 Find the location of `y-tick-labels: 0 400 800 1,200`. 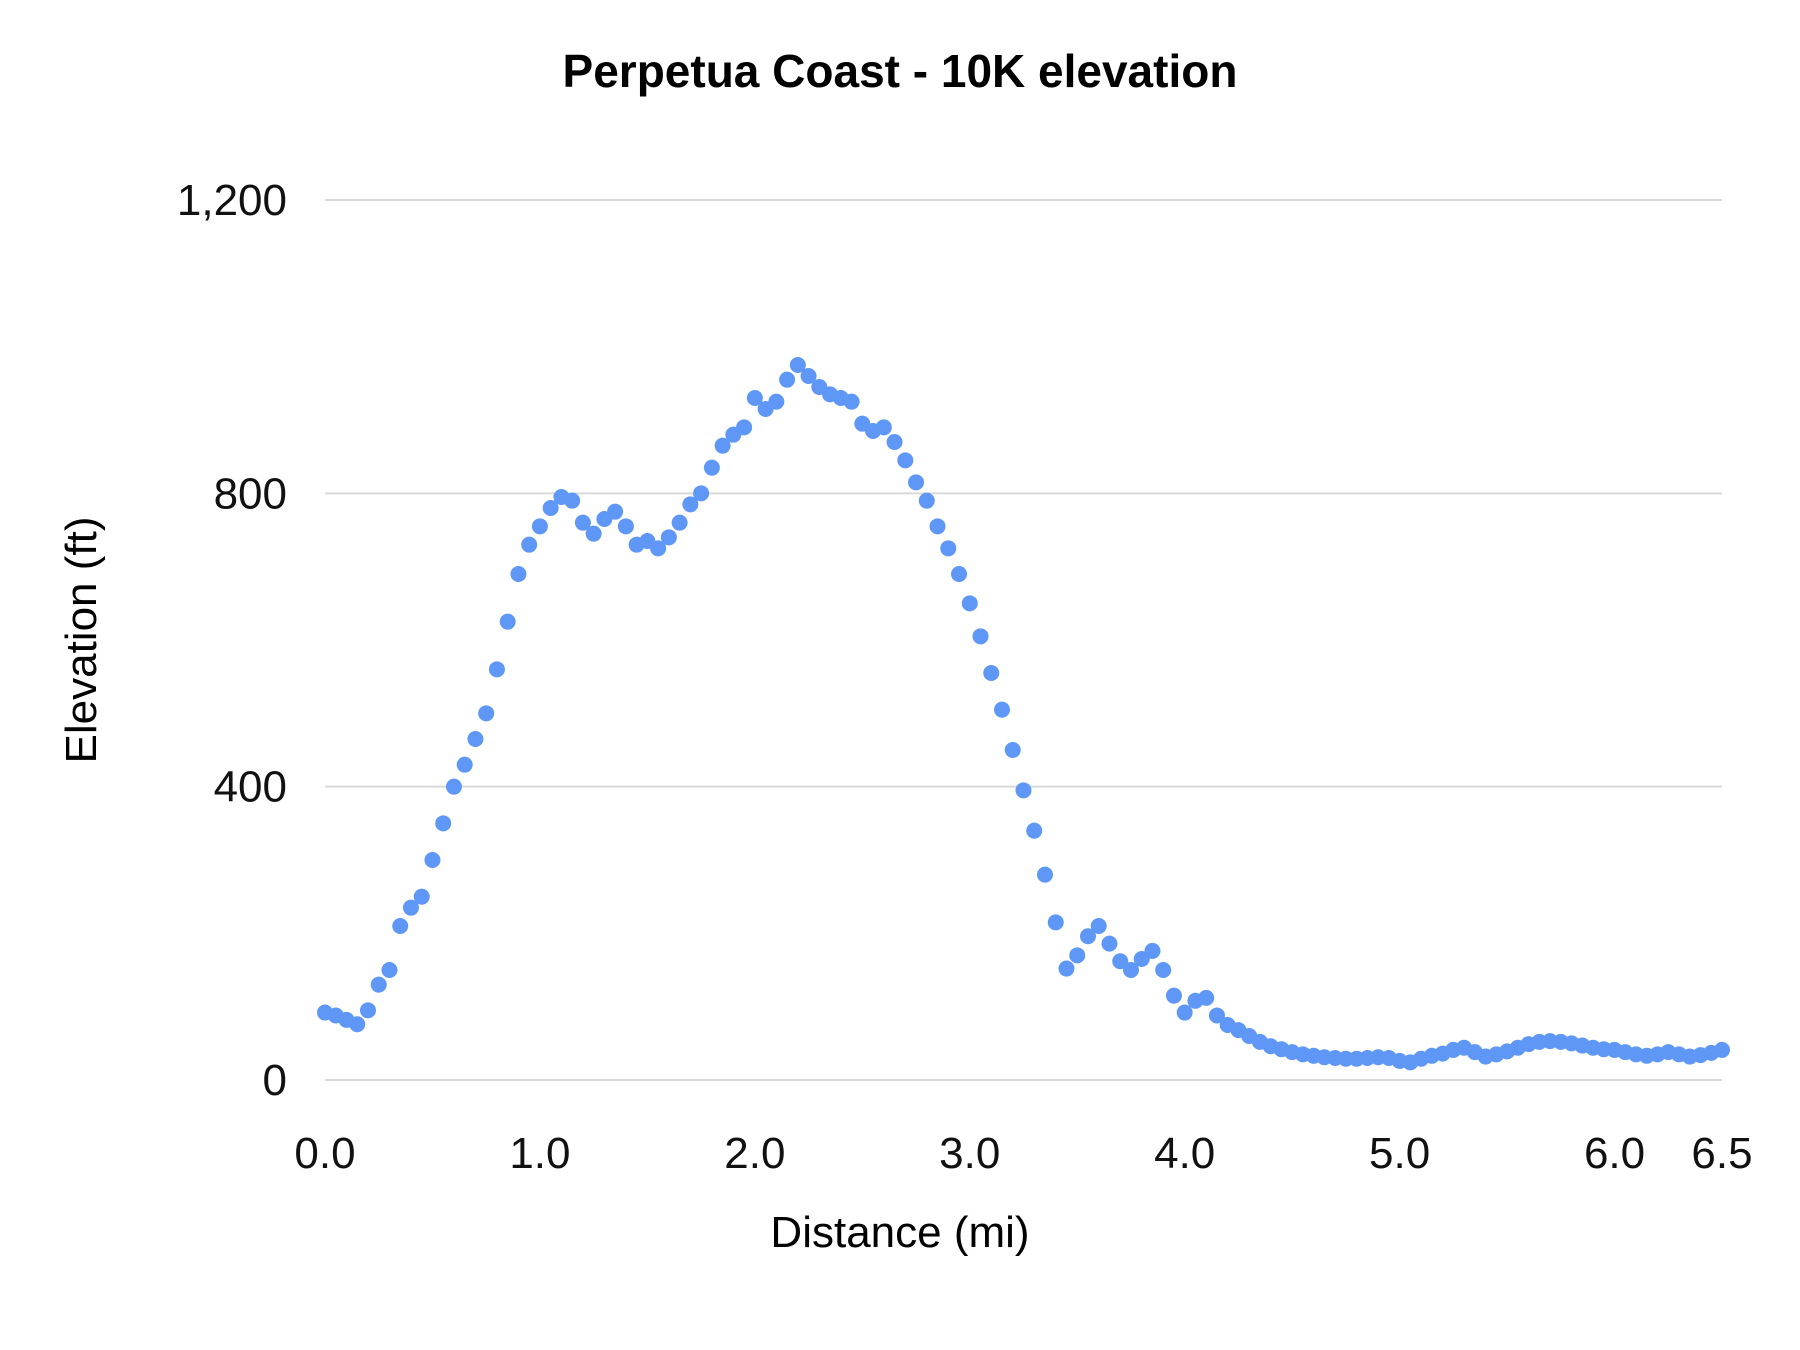

y-tick-labels: 0 400 800 1,200 is located at coordinates (232, 640).